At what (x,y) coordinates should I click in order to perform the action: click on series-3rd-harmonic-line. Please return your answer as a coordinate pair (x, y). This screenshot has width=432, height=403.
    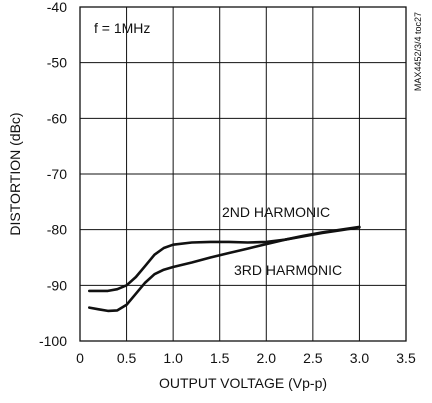
    Looking at the image, I should click on (224, 269).